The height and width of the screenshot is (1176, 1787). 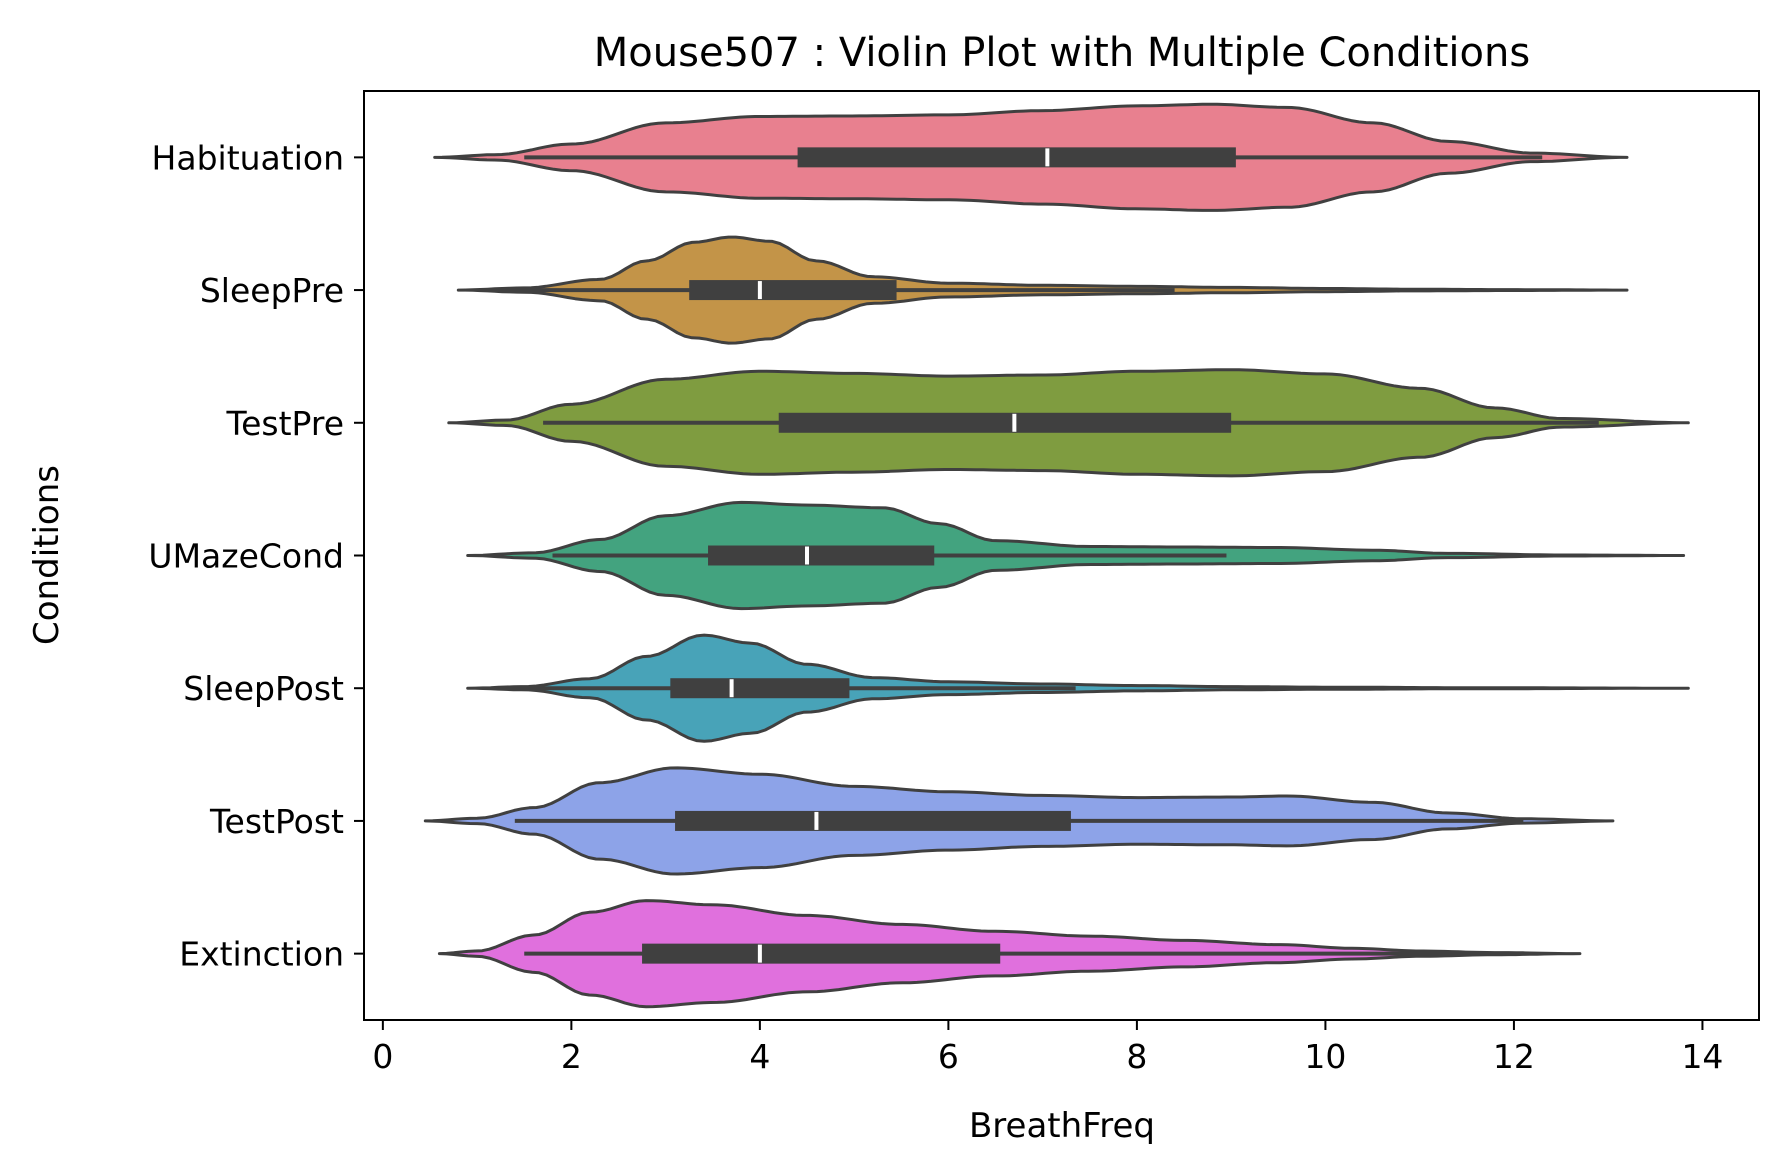 I want to click on x-axis: 0 2 4 6 8 10 12 14, so click(x=1047, y=1048).